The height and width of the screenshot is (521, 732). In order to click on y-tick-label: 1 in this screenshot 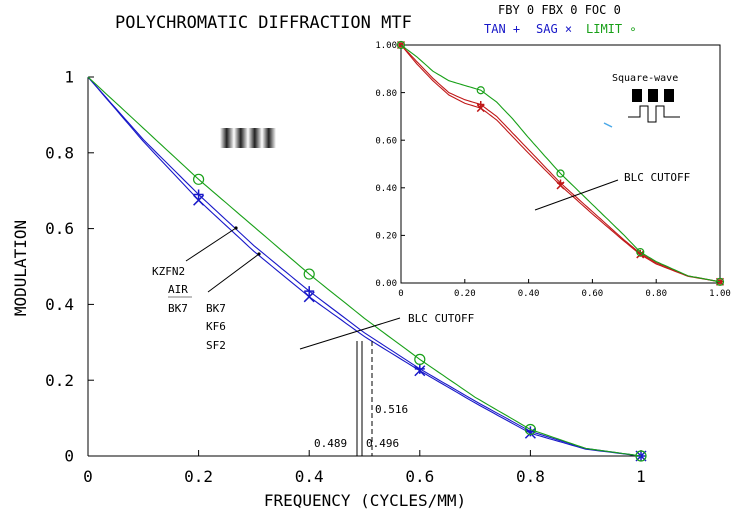, I will do `click(69, 77)`.